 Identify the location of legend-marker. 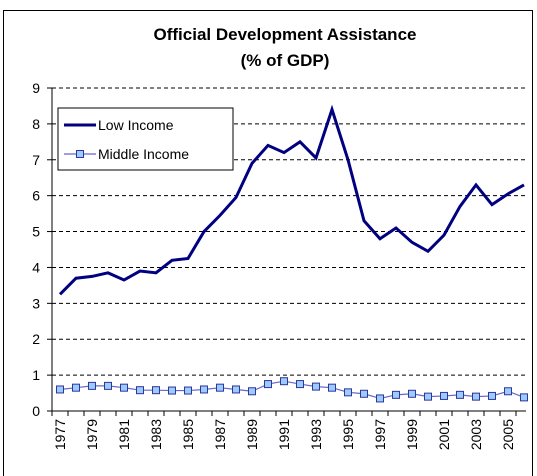
(80, 154).